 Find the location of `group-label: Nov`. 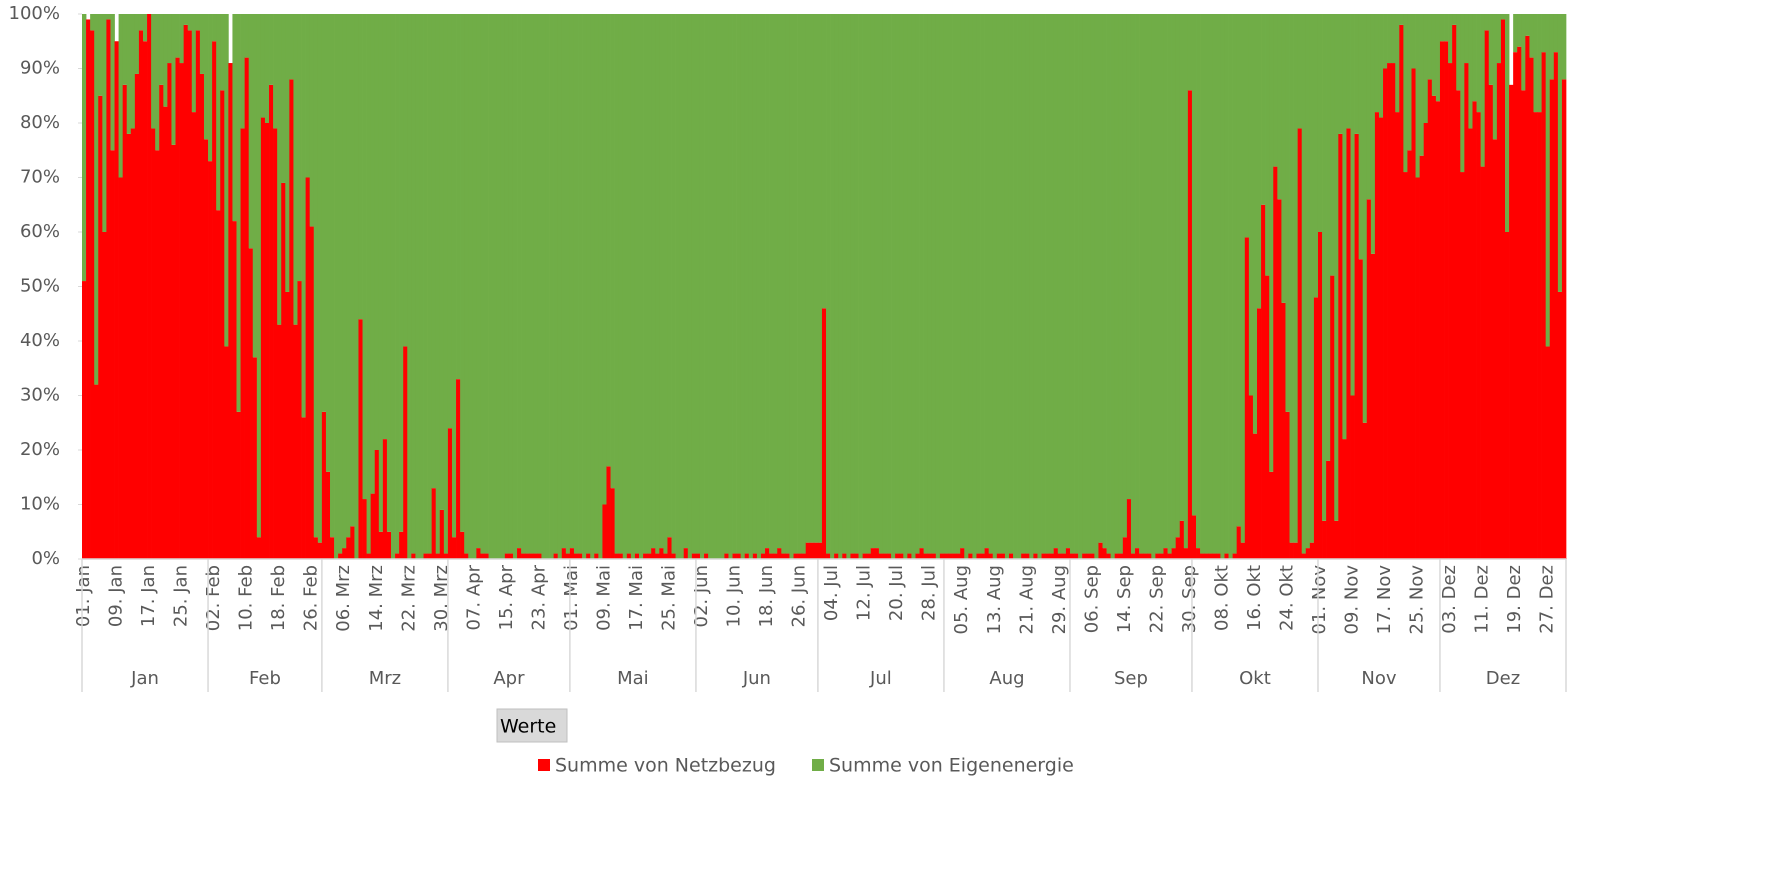

group-label: Nov is located at coordinates (1378, 678).